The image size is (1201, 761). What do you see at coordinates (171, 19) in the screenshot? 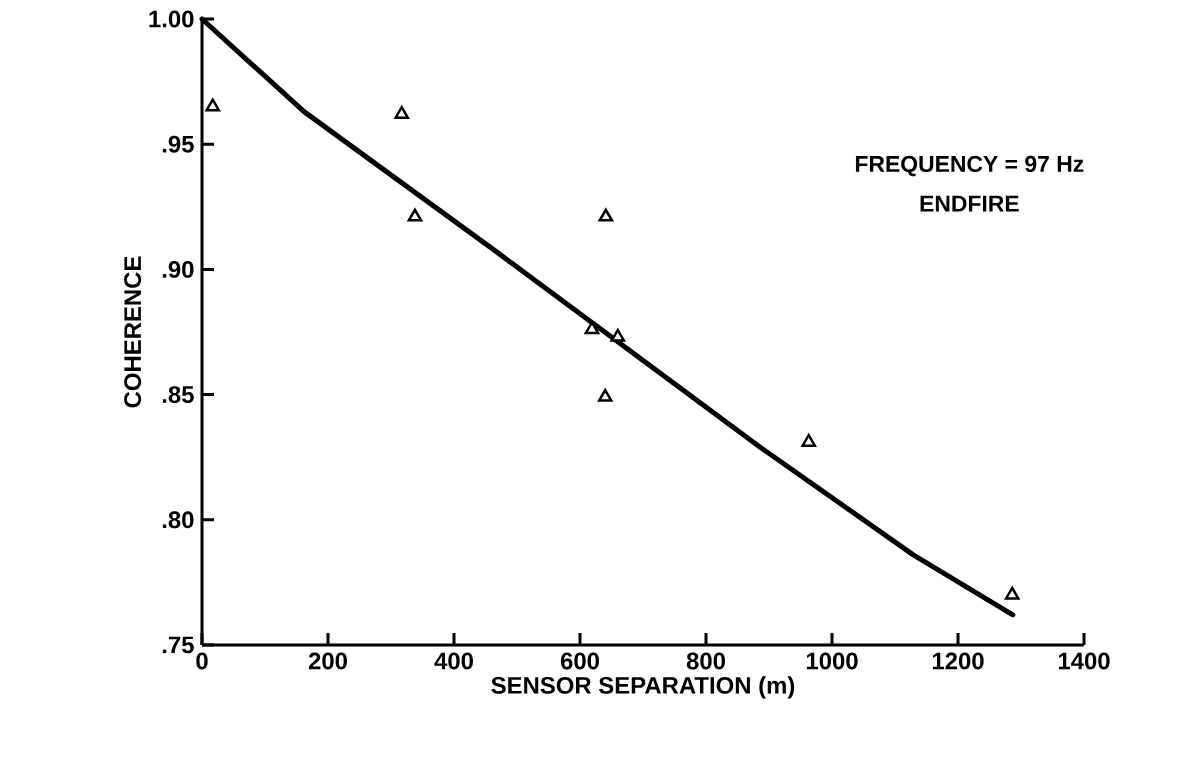
I see `y-tick-label: 1.00` at bounding box center [171, 19].